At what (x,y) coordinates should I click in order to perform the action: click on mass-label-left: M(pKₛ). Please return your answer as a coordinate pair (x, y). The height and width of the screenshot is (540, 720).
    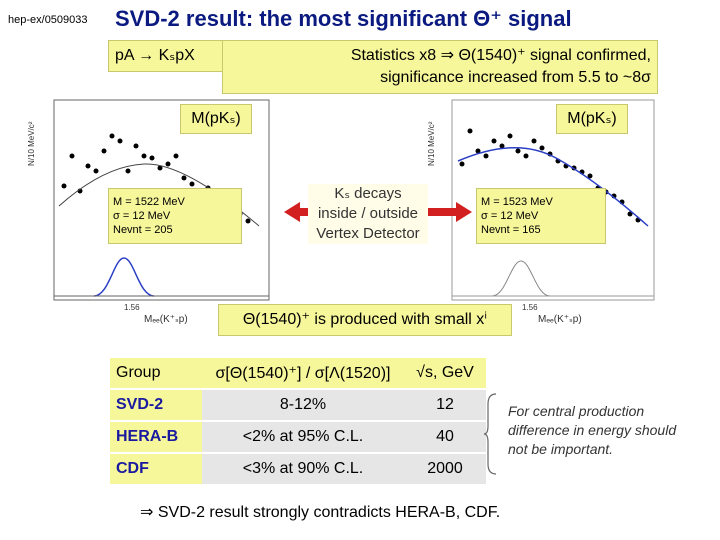
    Looking at the image, I should click on (216, 119).